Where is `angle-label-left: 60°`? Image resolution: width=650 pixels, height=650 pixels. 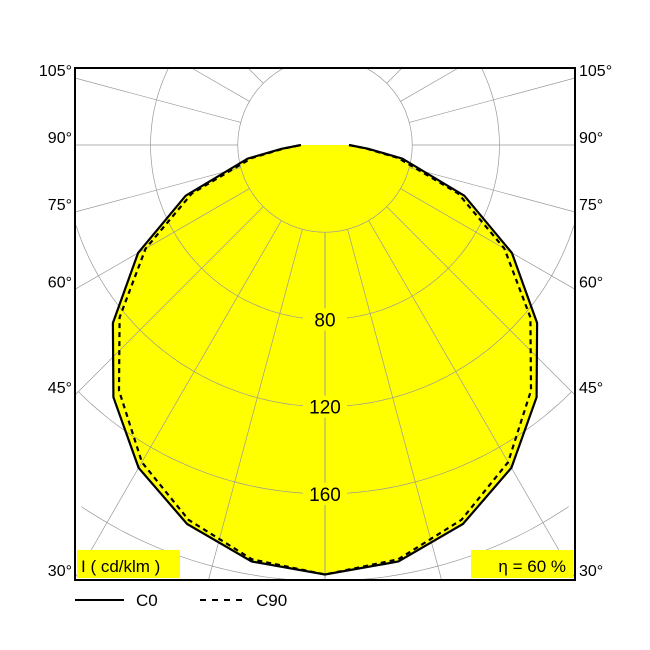 angle-label-left: 60° is located at coordinates (60, 282).